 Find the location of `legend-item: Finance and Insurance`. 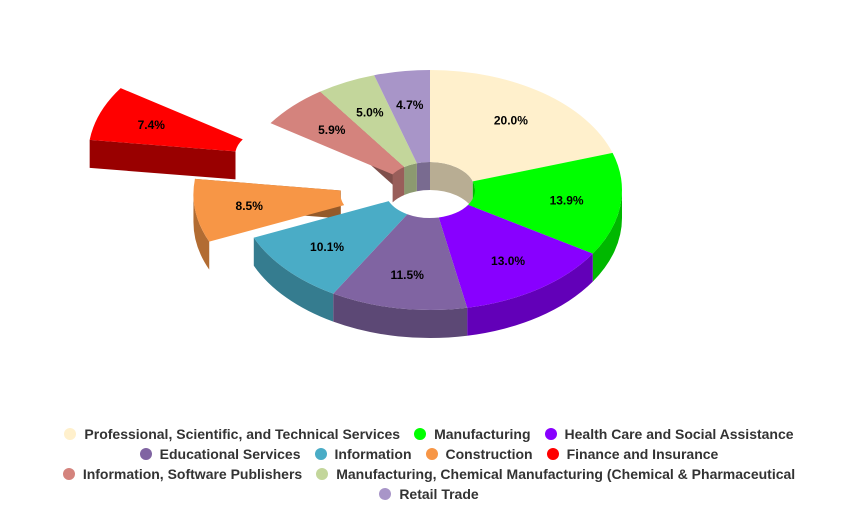

legend-item: Finance and Insurance is located at coordinates (632, 454).